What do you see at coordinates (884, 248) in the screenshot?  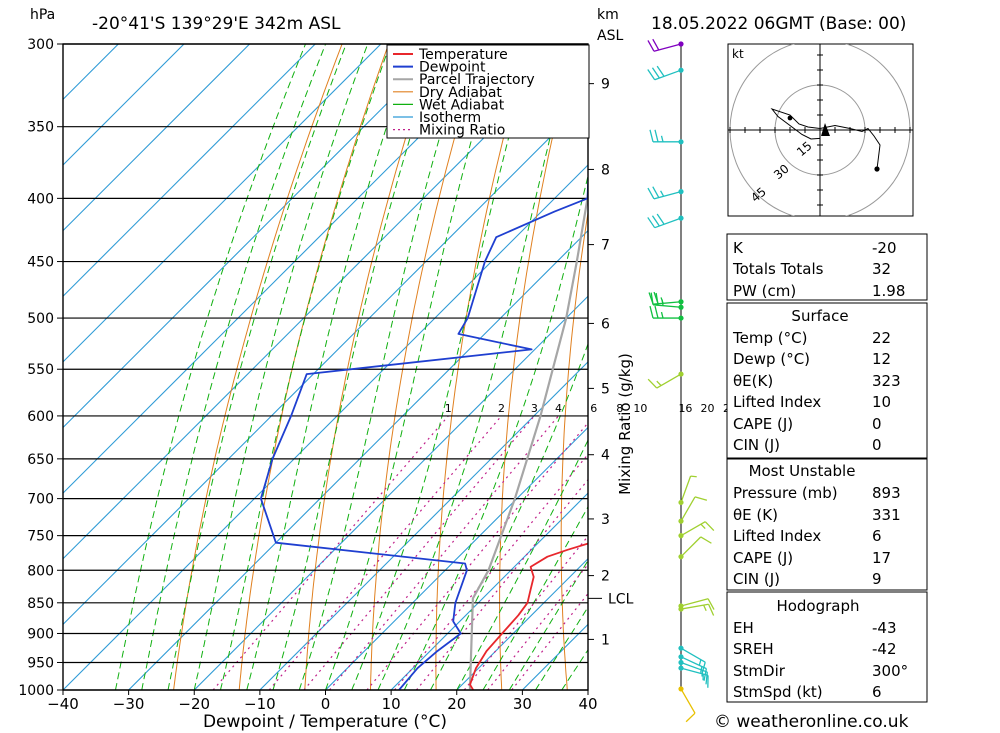 I see `k-value: -20` at bounding box center [884, 248].